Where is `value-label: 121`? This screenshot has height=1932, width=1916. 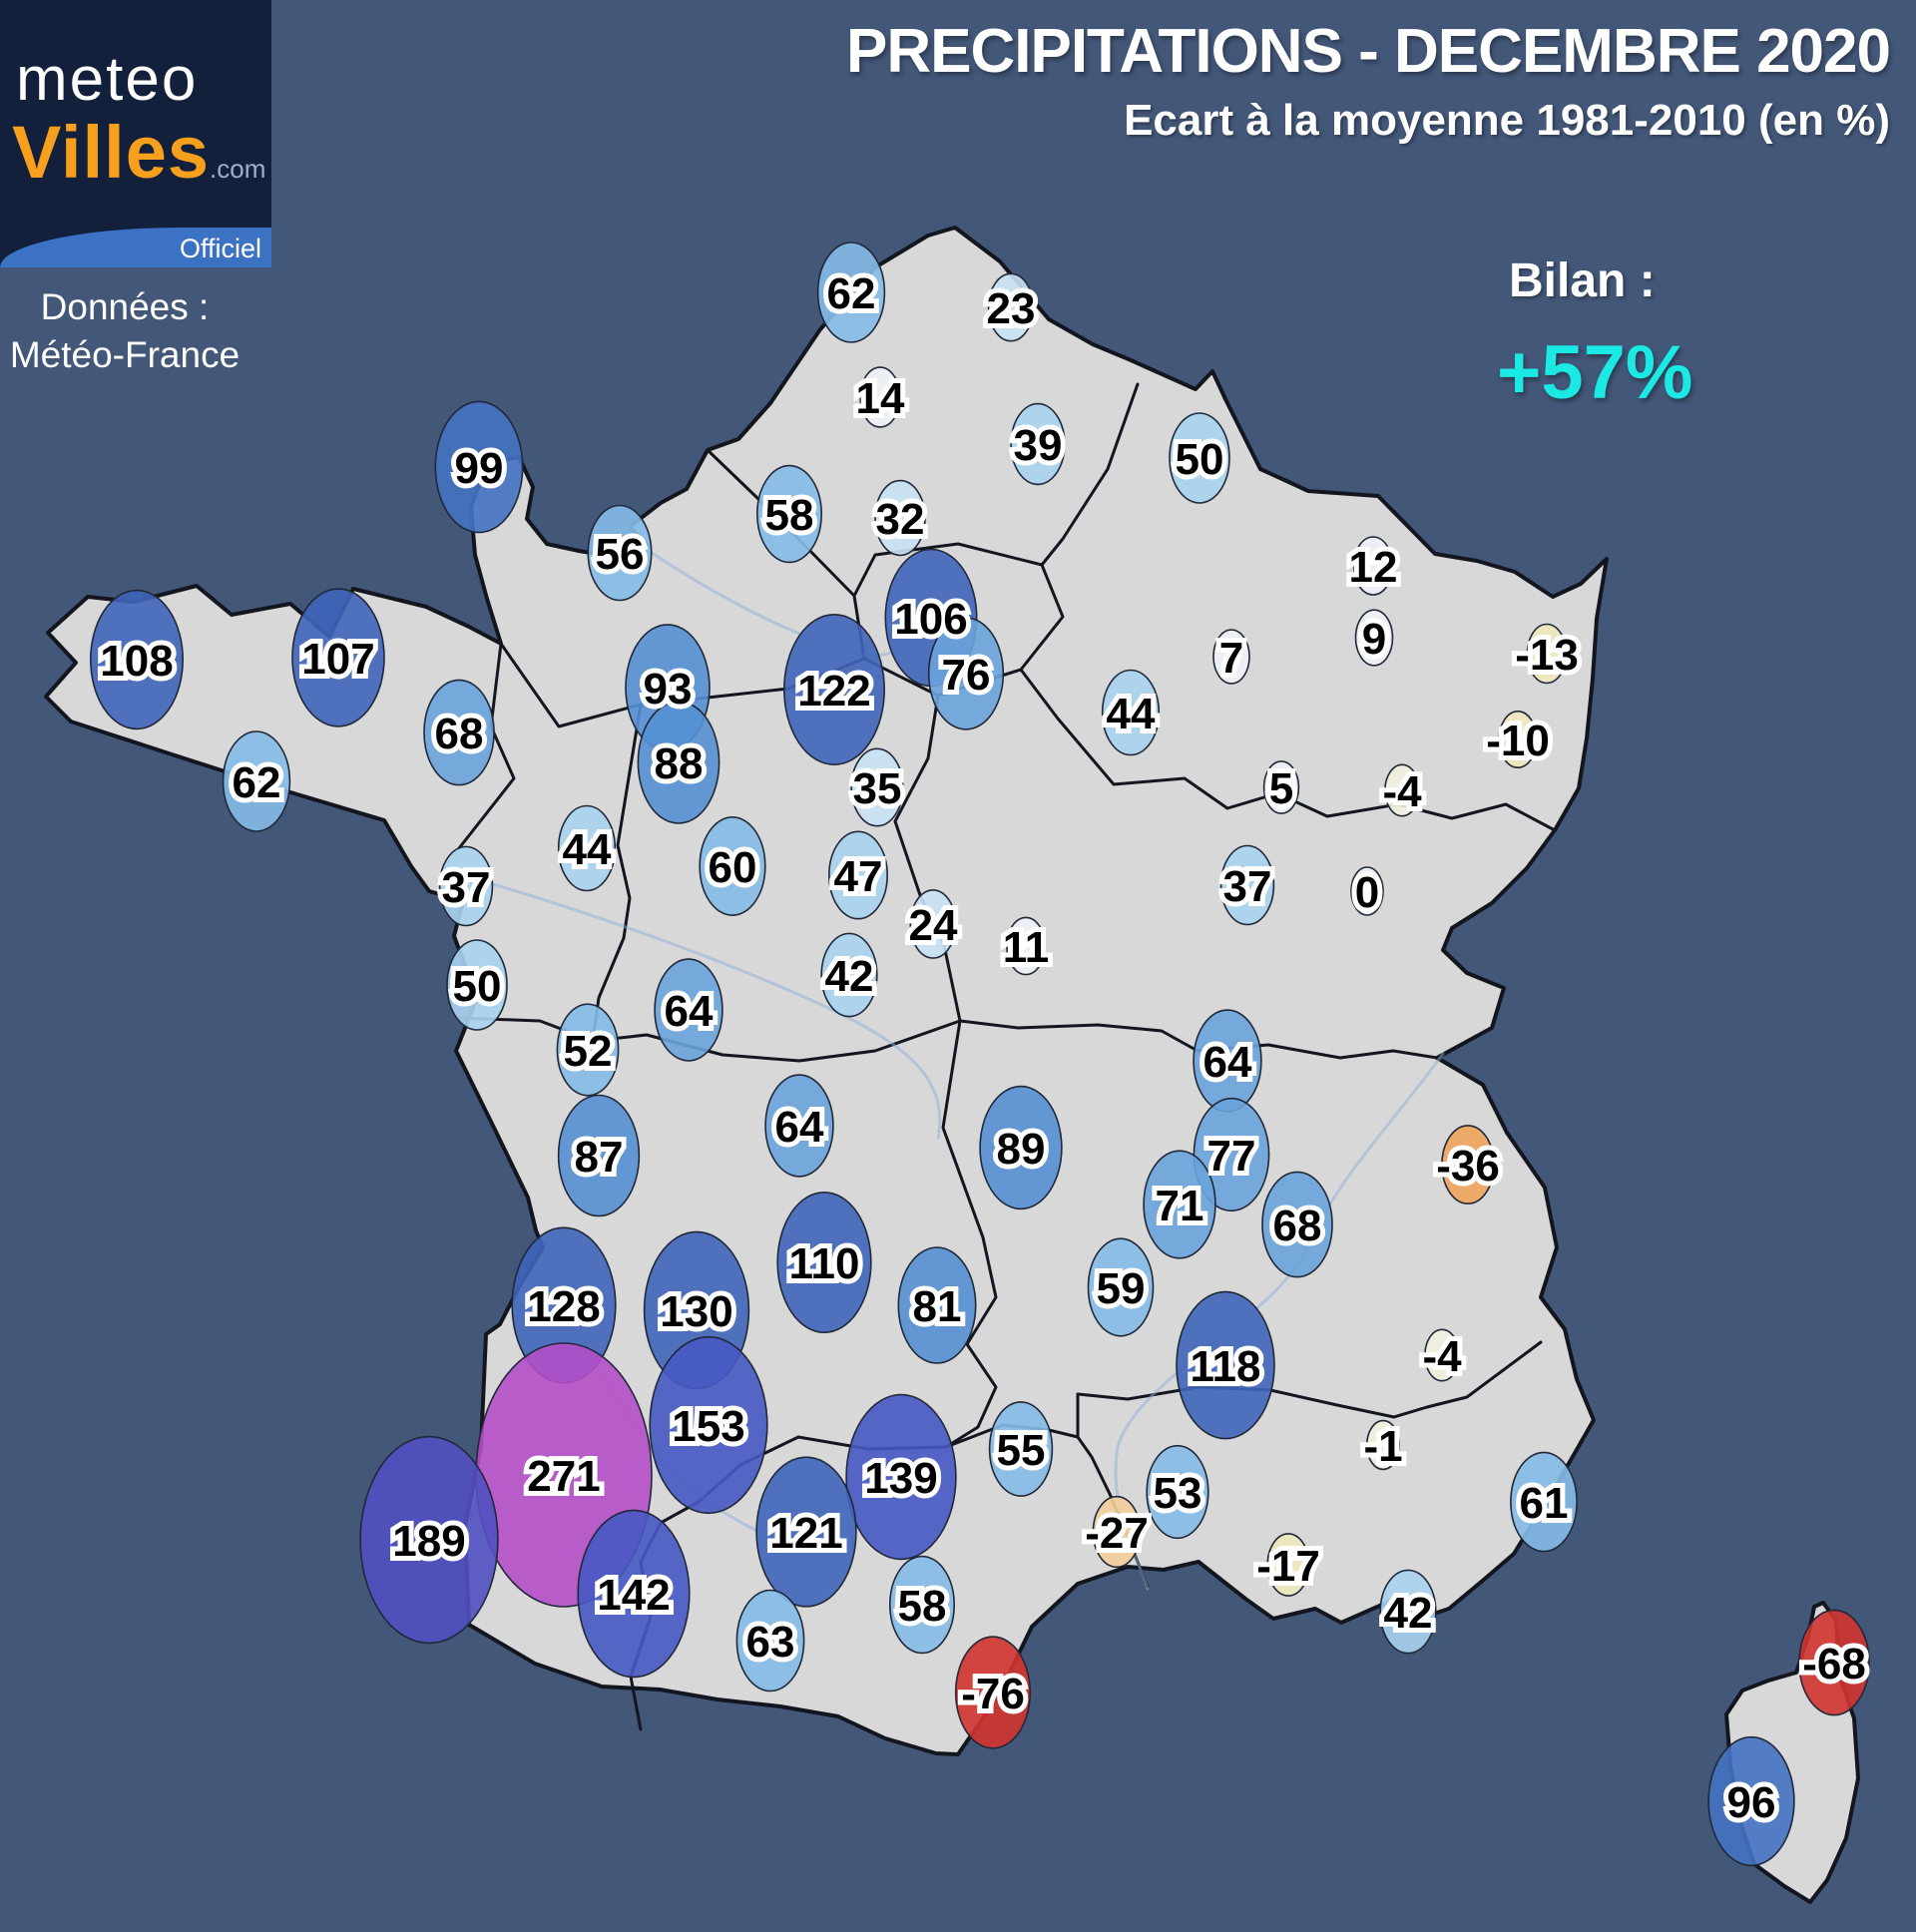
value-label: 121 is located at coordinates (805, 1533).